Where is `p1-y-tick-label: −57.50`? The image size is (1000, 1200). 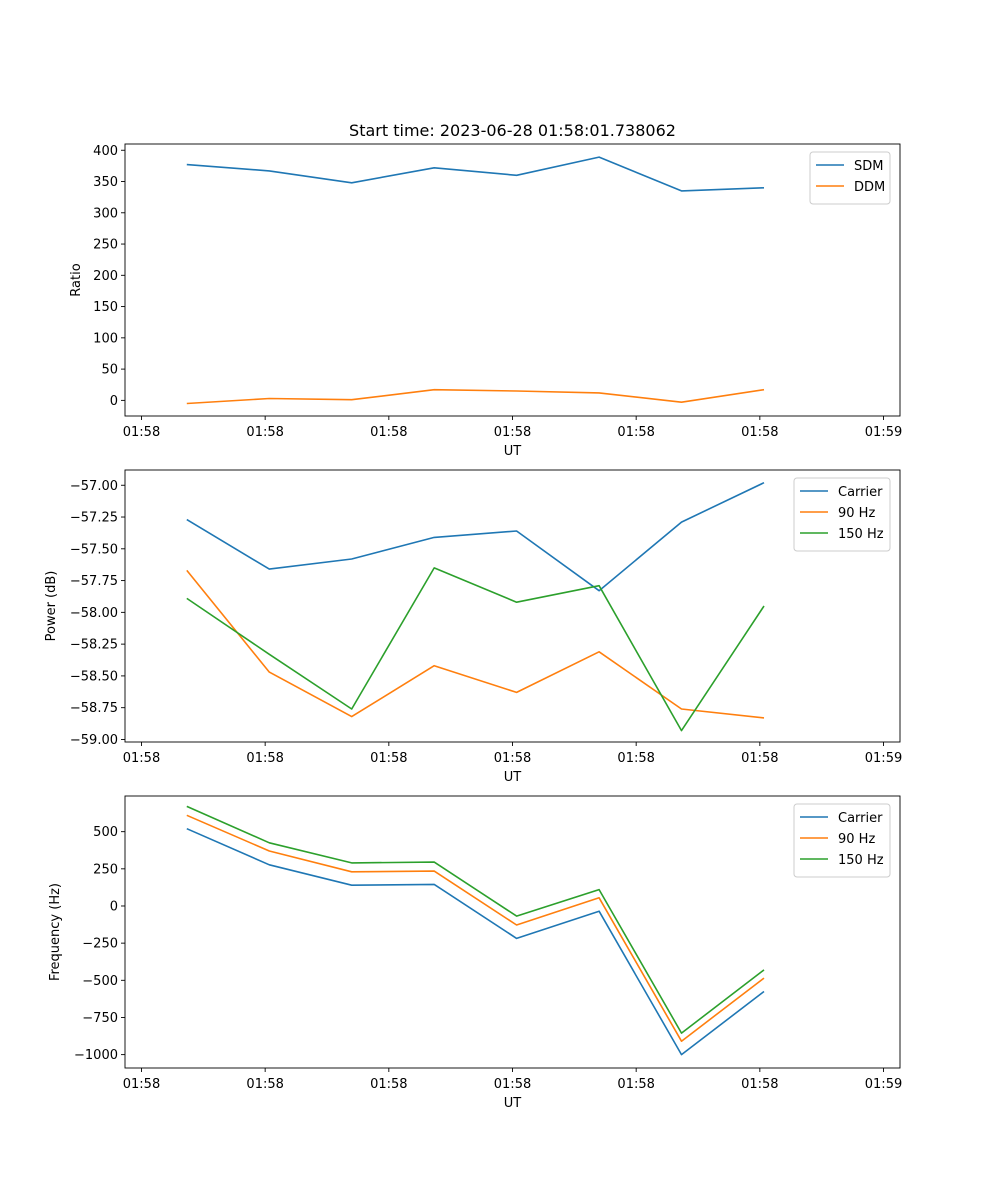
p1-y-tick-label: −57.50 is located at coordinates (94, 549).